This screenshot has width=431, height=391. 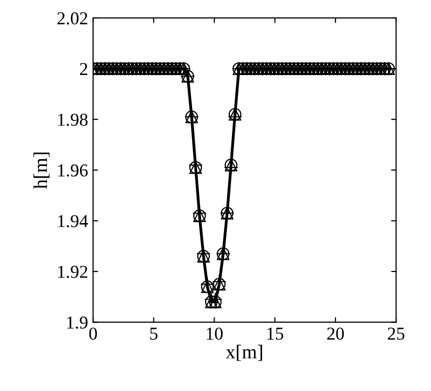 I want to click on x-tick-label: 5, so click(x=154, y=334).